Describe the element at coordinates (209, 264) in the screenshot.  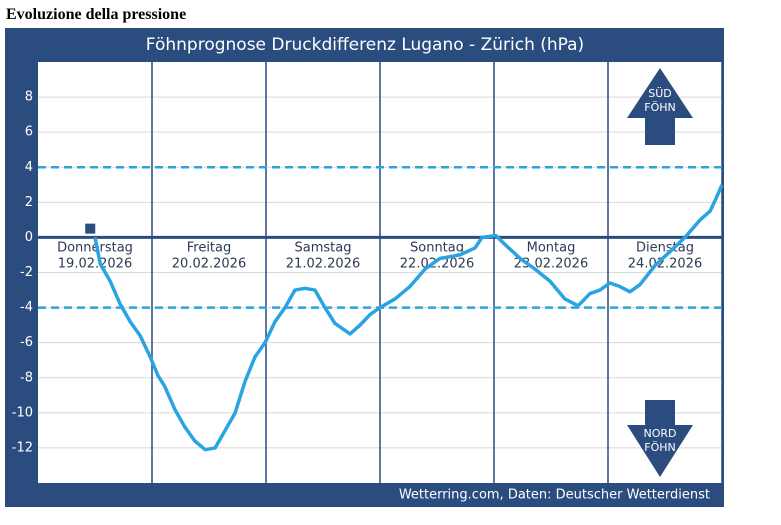
I see `day-date: 20.02.2026` at that location.